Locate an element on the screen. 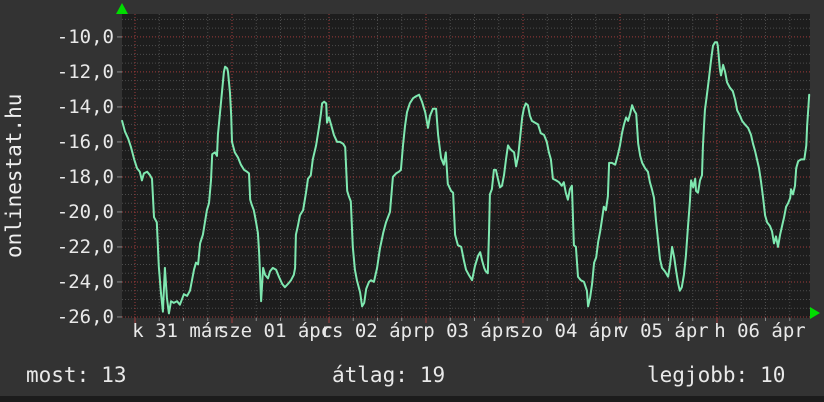  y-tick-label: -18,0 is located at coordinates (85, 177).